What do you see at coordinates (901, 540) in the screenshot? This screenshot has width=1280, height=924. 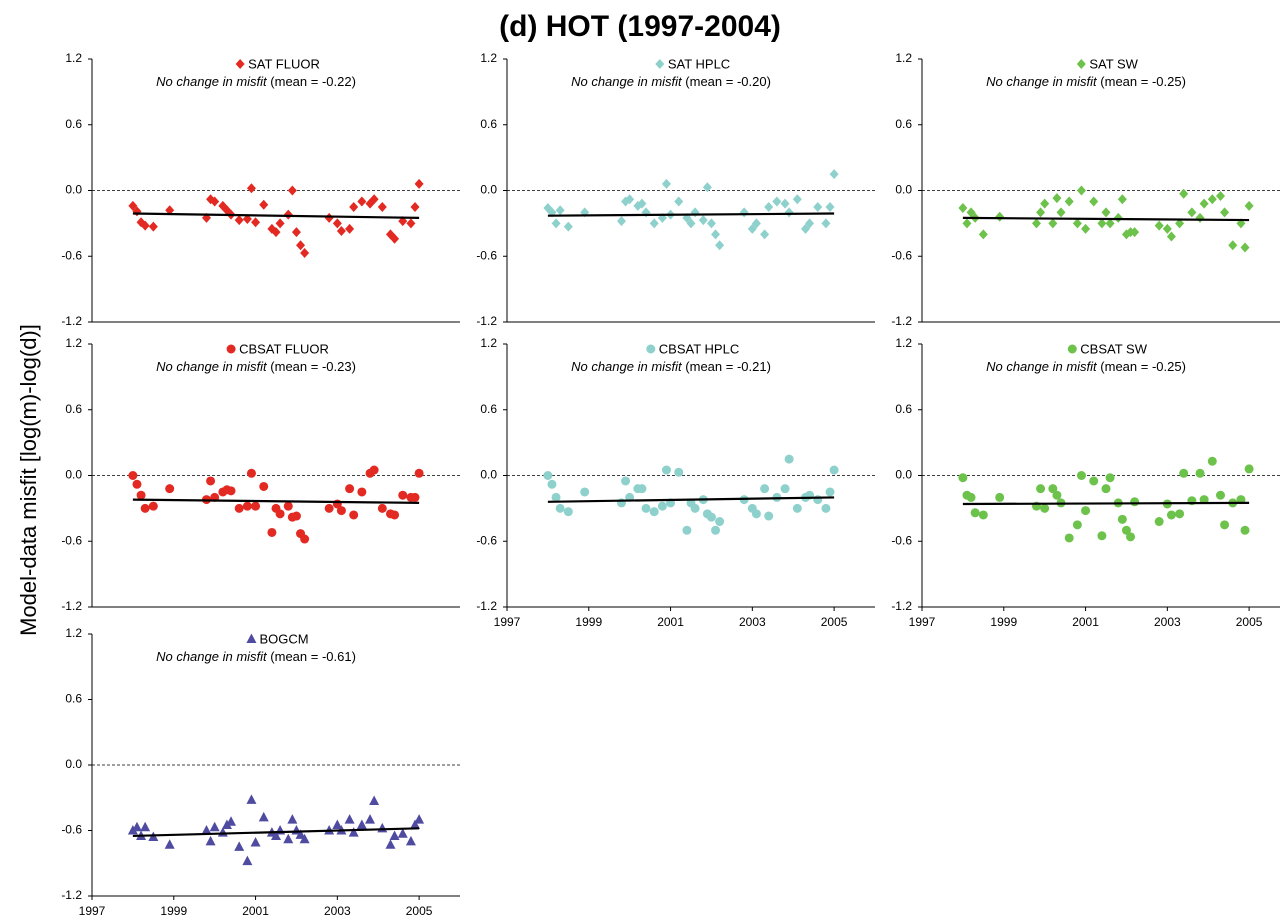 I see `y-tick-label: -0.6` at bounding box center [901, 540].